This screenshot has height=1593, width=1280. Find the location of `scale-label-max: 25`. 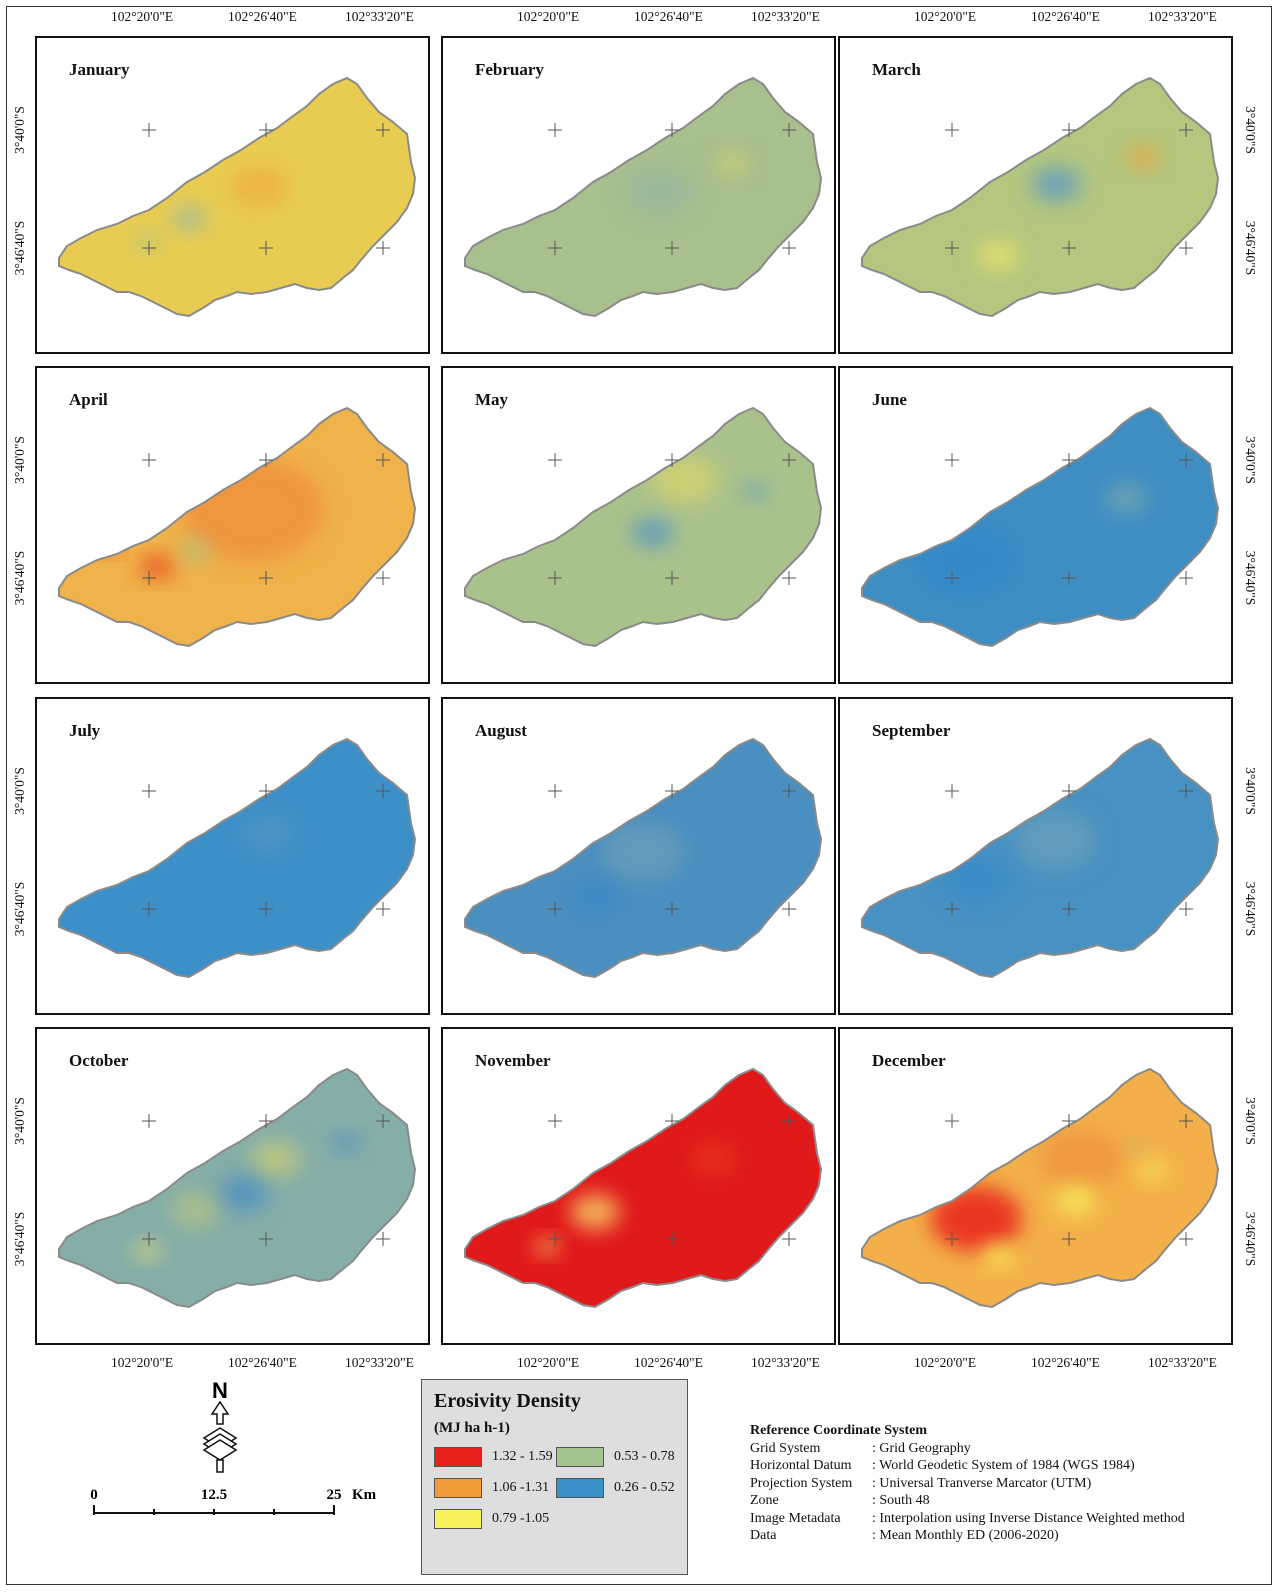

scale-label-max: 25 is located at coordinates (334, 1495).